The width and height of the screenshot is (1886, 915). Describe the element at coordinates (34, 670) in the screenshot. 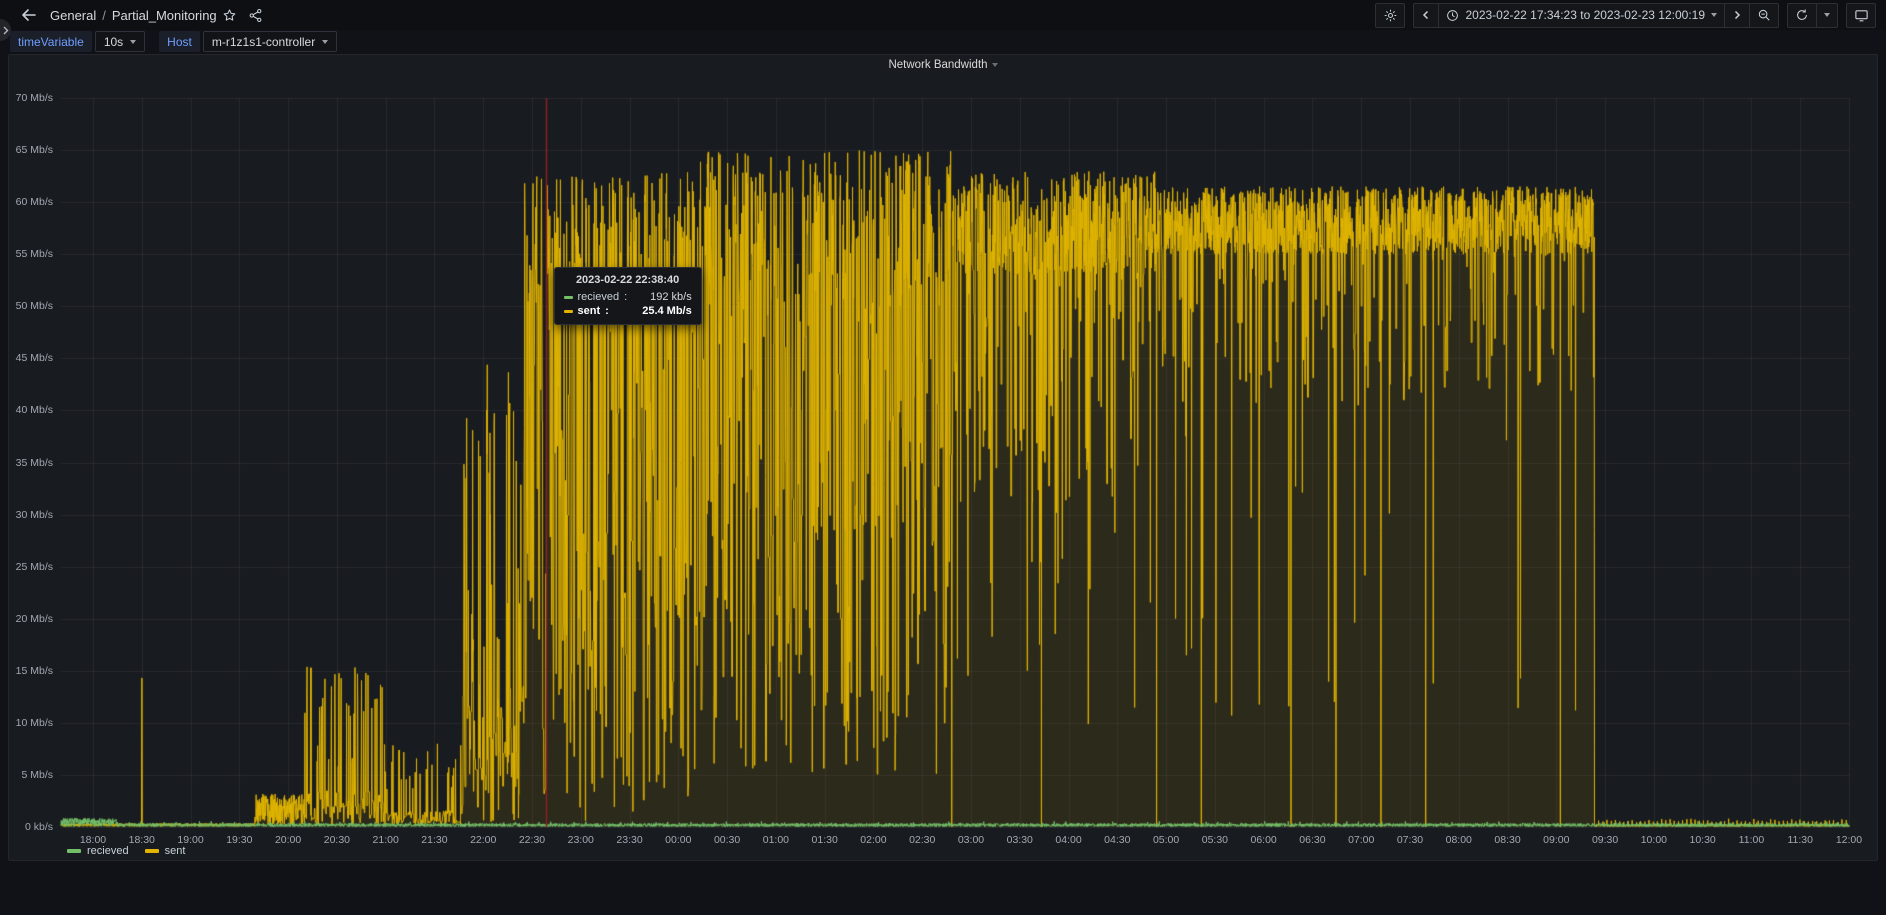

I see `y-tick-label: 15 Mb/s` at that location.